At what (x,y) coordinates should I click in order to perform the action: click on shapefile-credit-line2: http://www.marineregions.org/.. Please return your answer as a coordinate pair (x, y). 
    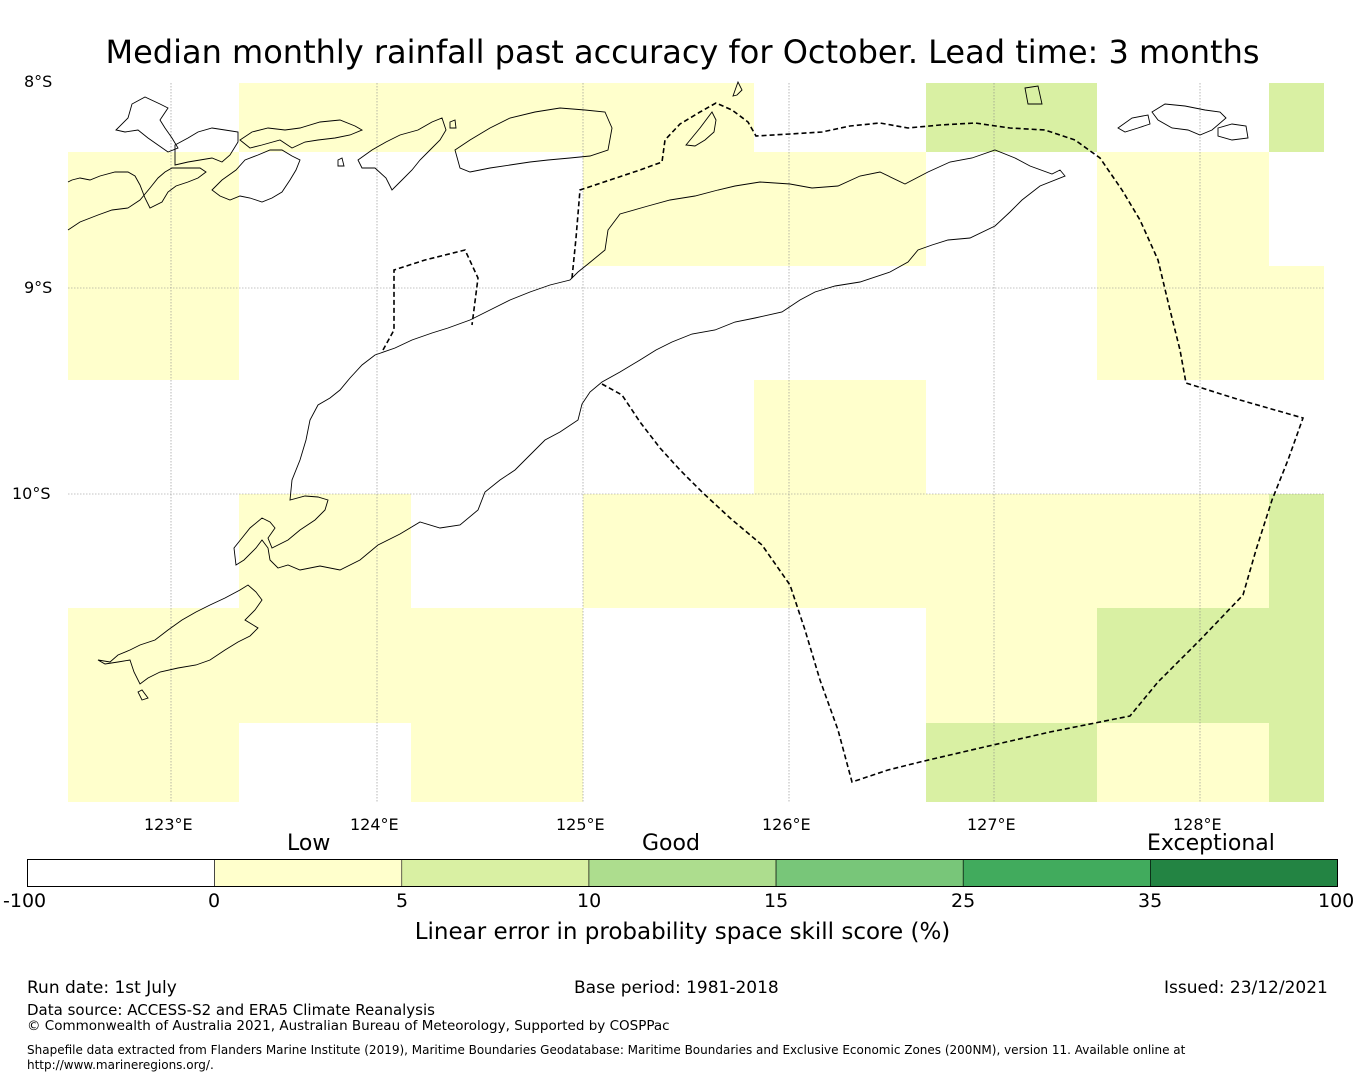
    Looking at the image, I should click on (120, 1065).